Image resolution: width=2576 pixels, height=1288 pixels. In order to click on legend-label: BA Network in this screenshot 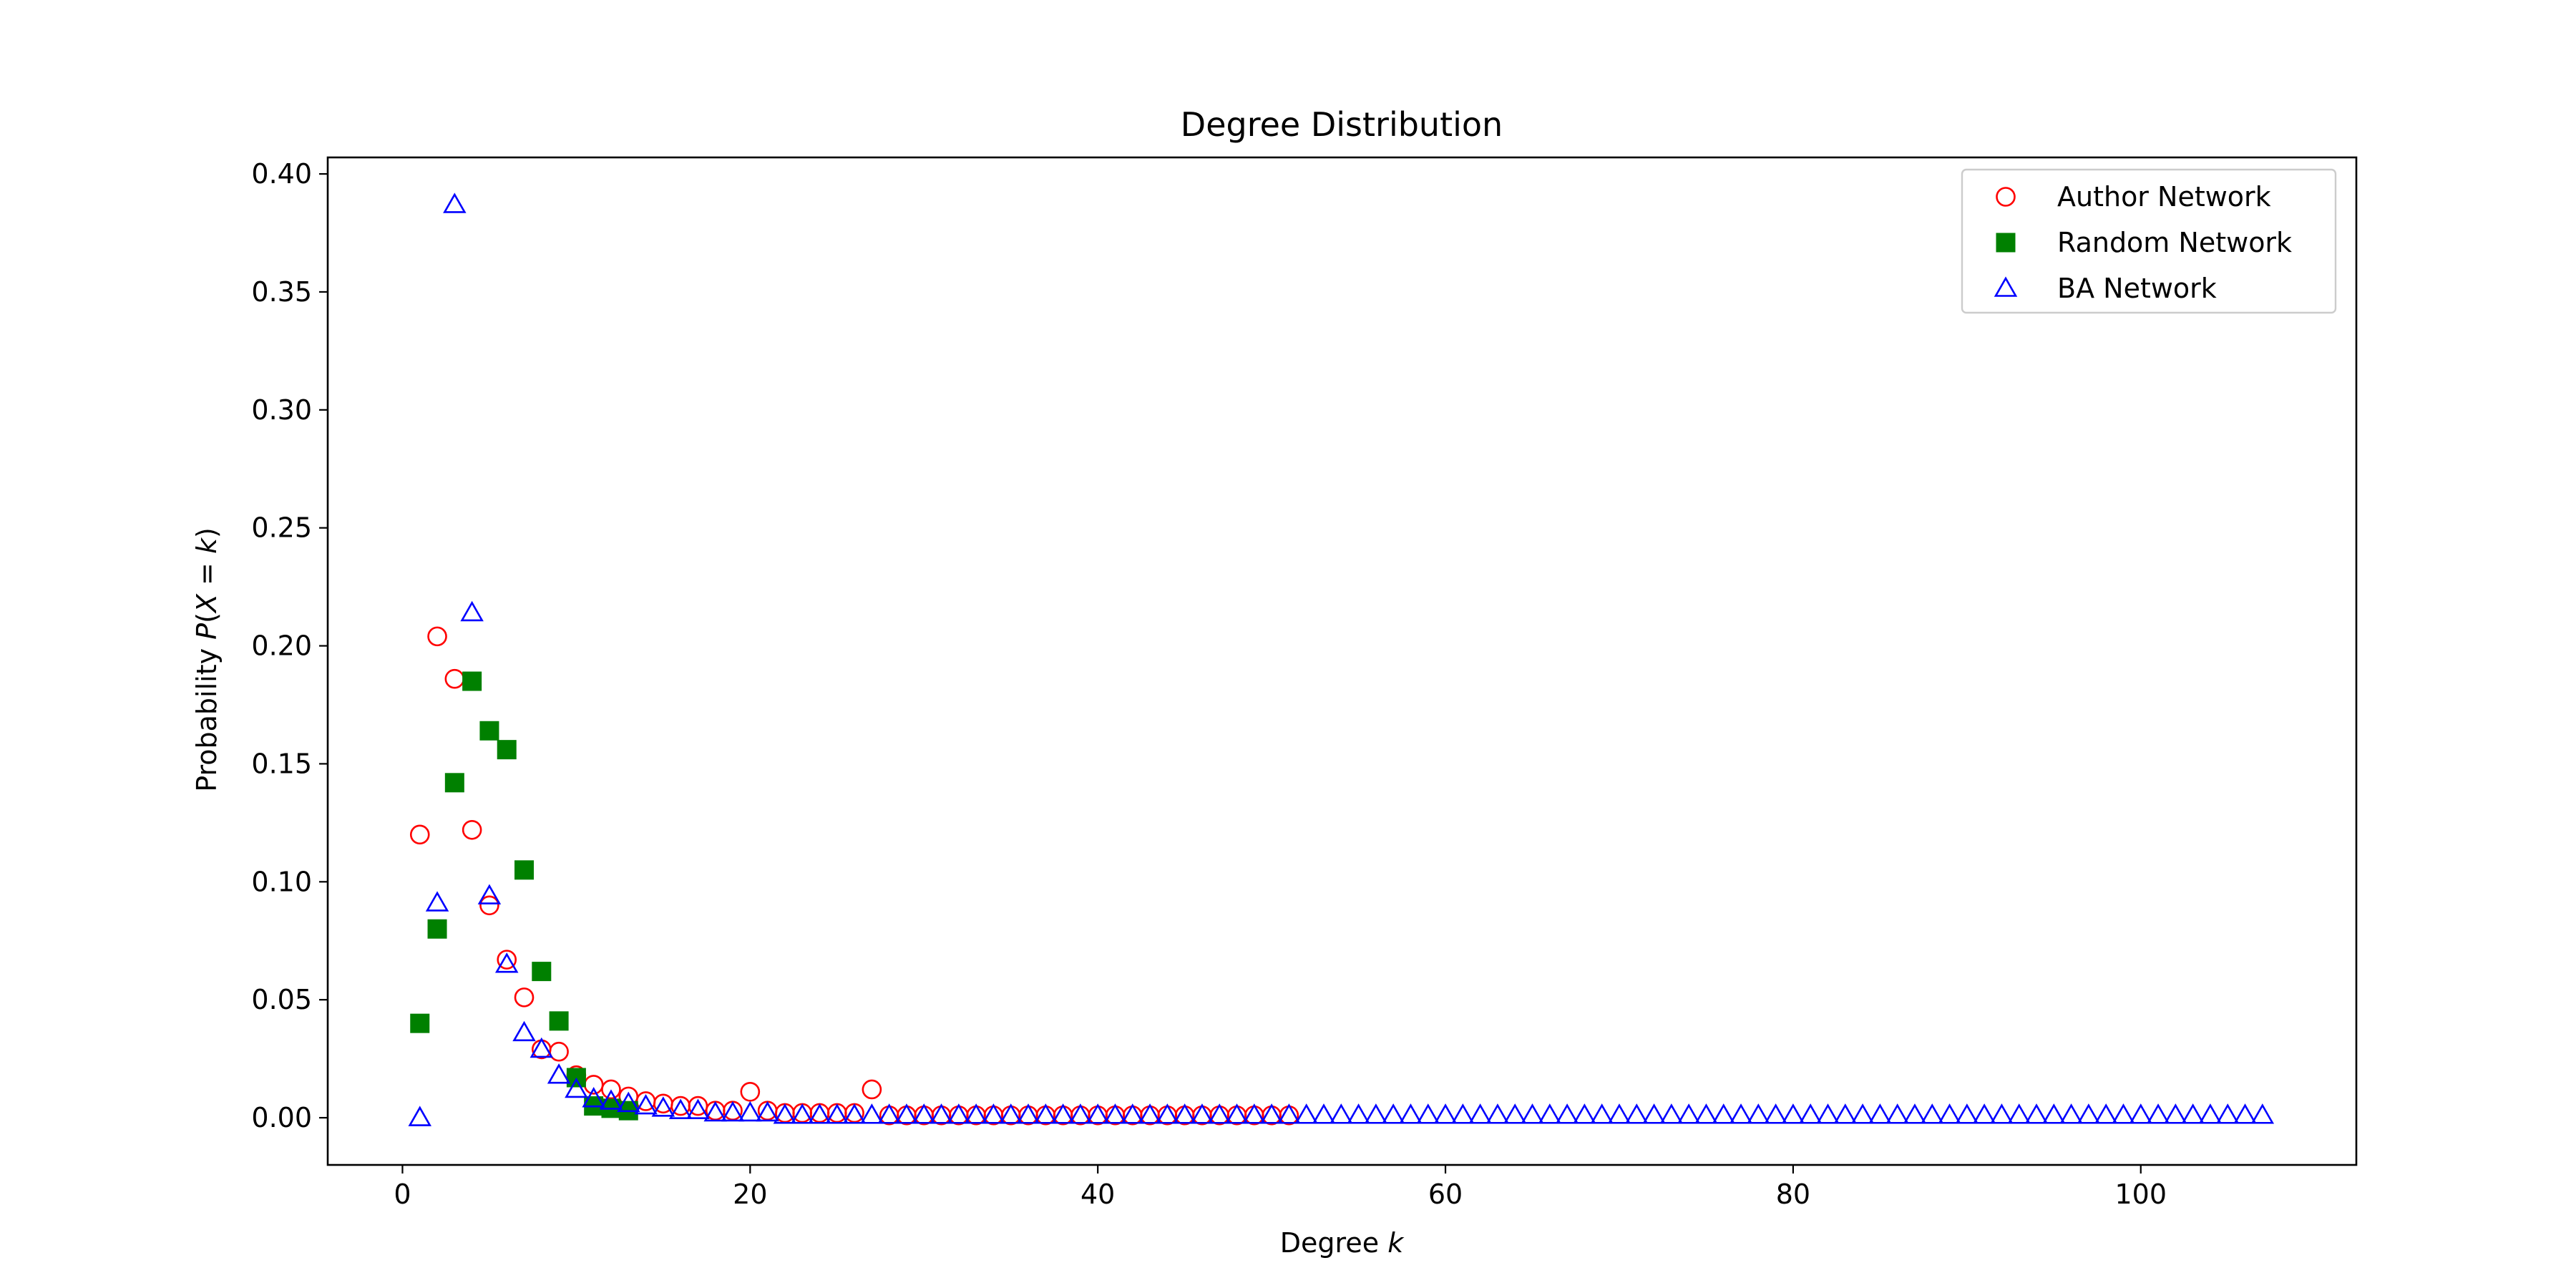, I will do `click(2137, 288)`.